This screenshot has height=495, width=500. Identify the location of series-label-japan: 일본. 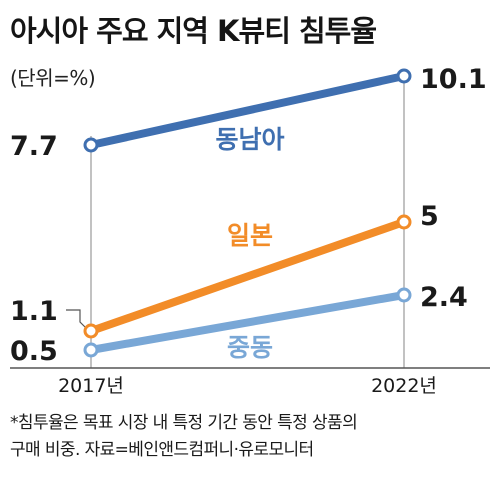
(250, 235).